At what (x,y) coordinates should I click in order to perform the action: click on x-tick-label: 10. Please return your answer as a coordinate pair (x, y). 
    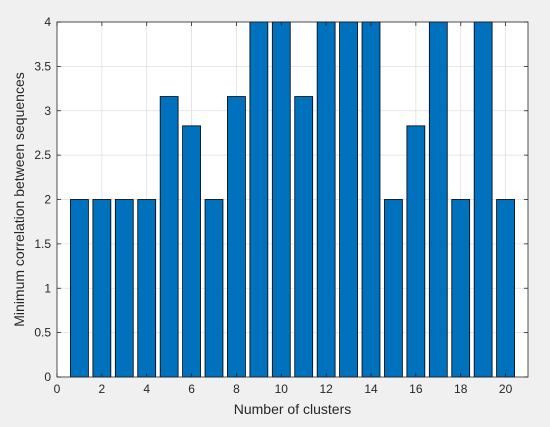
    Looking at the image, I should click on (282, 389).